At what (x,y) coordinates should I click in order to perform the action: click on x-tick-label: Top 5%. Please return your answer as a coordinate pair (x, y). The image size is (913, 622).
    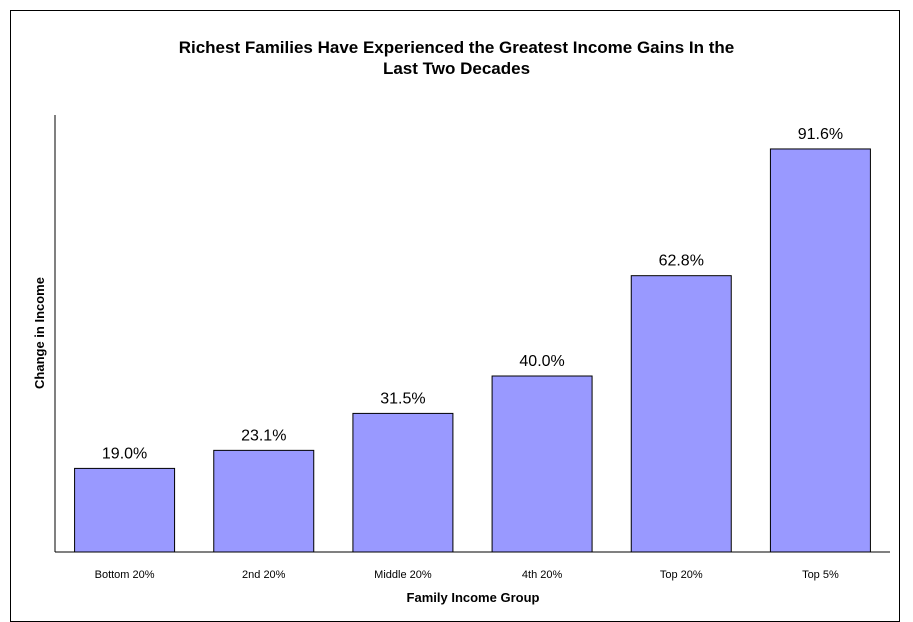
    Looking at the image, I should click on (820, 575).